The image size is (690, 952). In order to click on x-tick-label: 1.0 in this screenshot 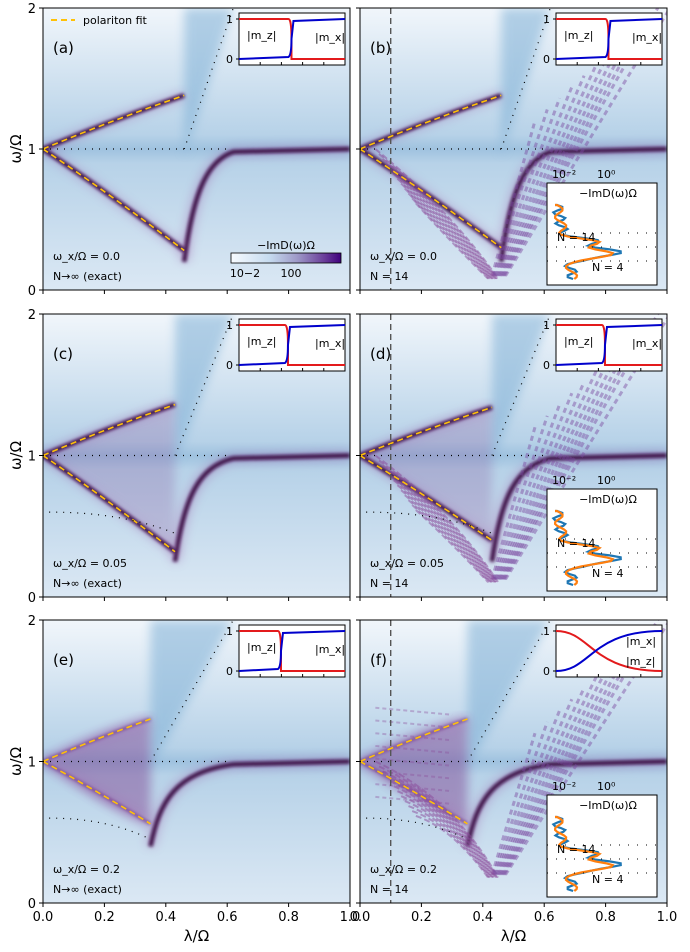, I will do `click(350, 917)`.